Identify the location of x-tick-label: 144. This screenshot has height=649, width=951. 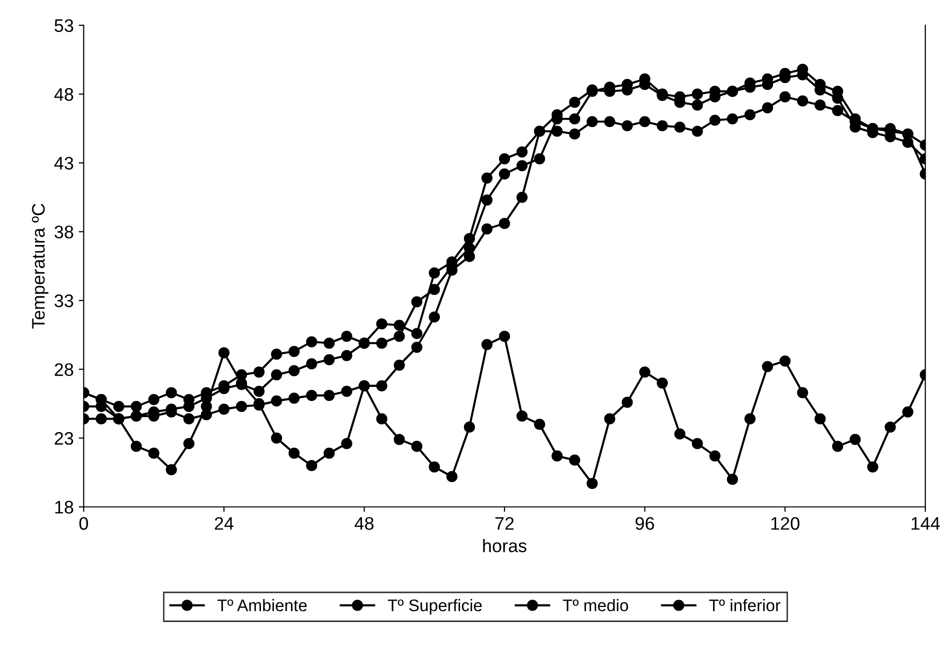
(926, 523).